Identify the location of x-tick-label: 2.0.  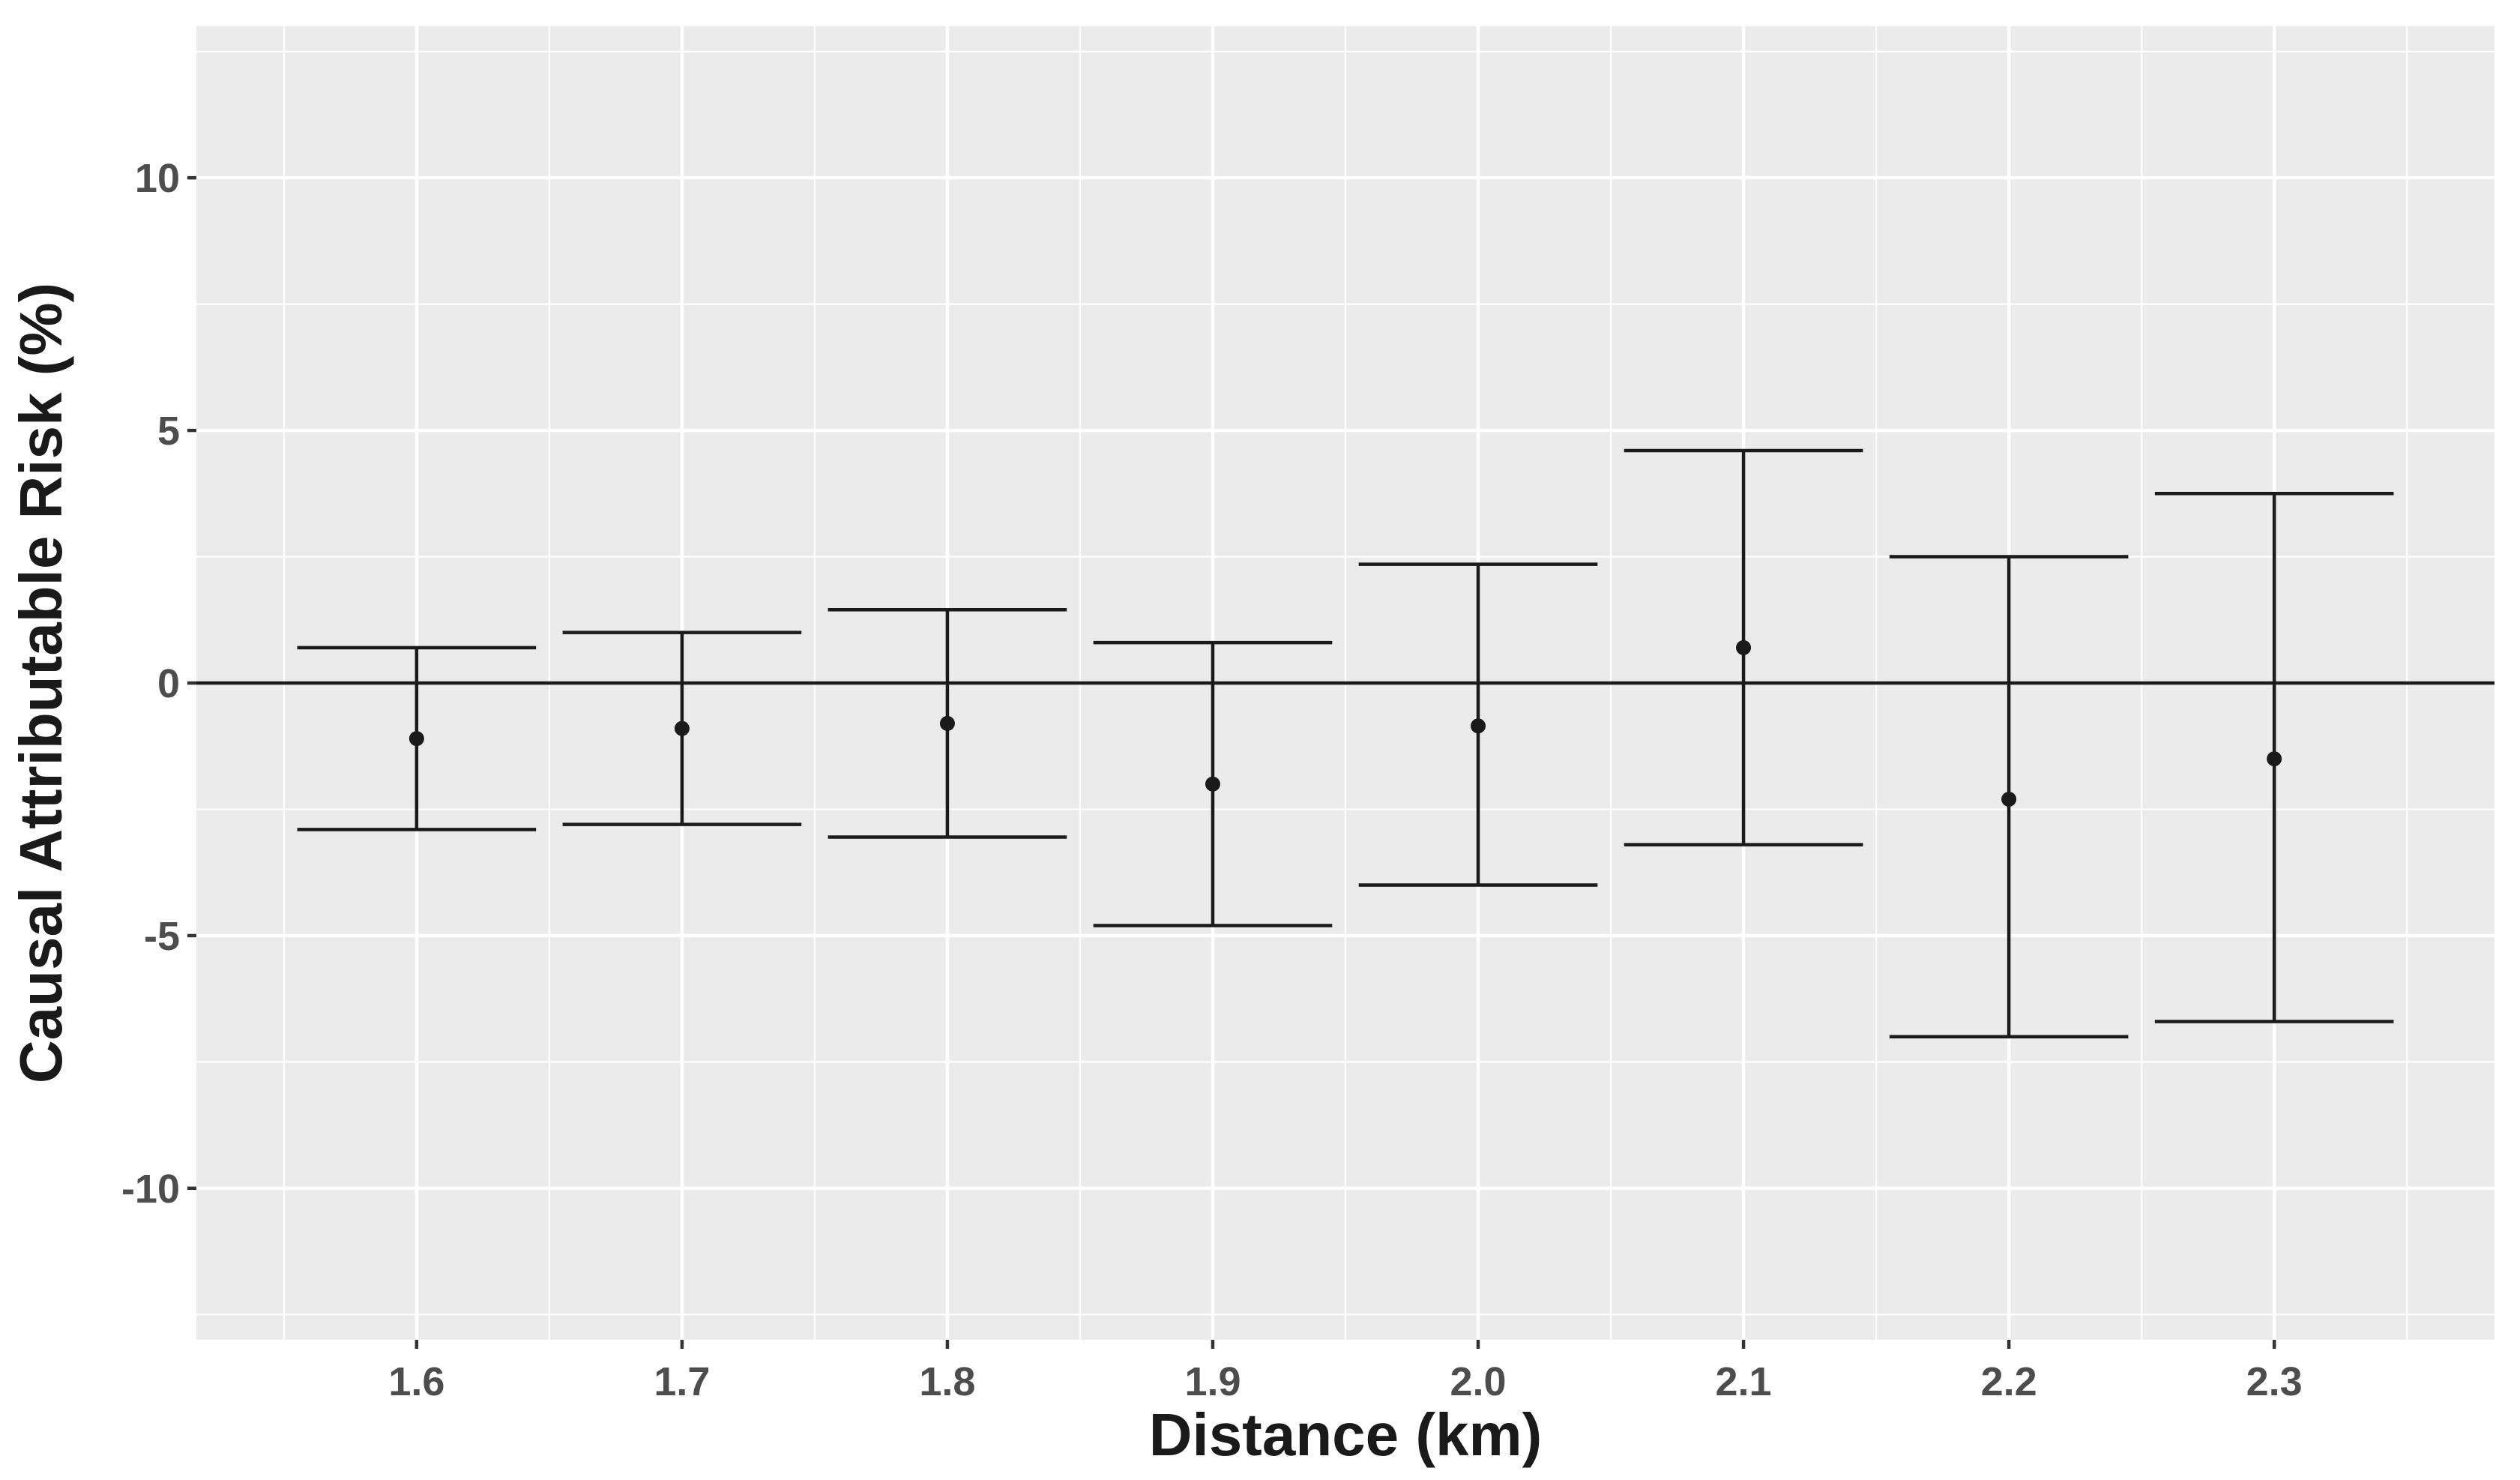
(1478, 1381).